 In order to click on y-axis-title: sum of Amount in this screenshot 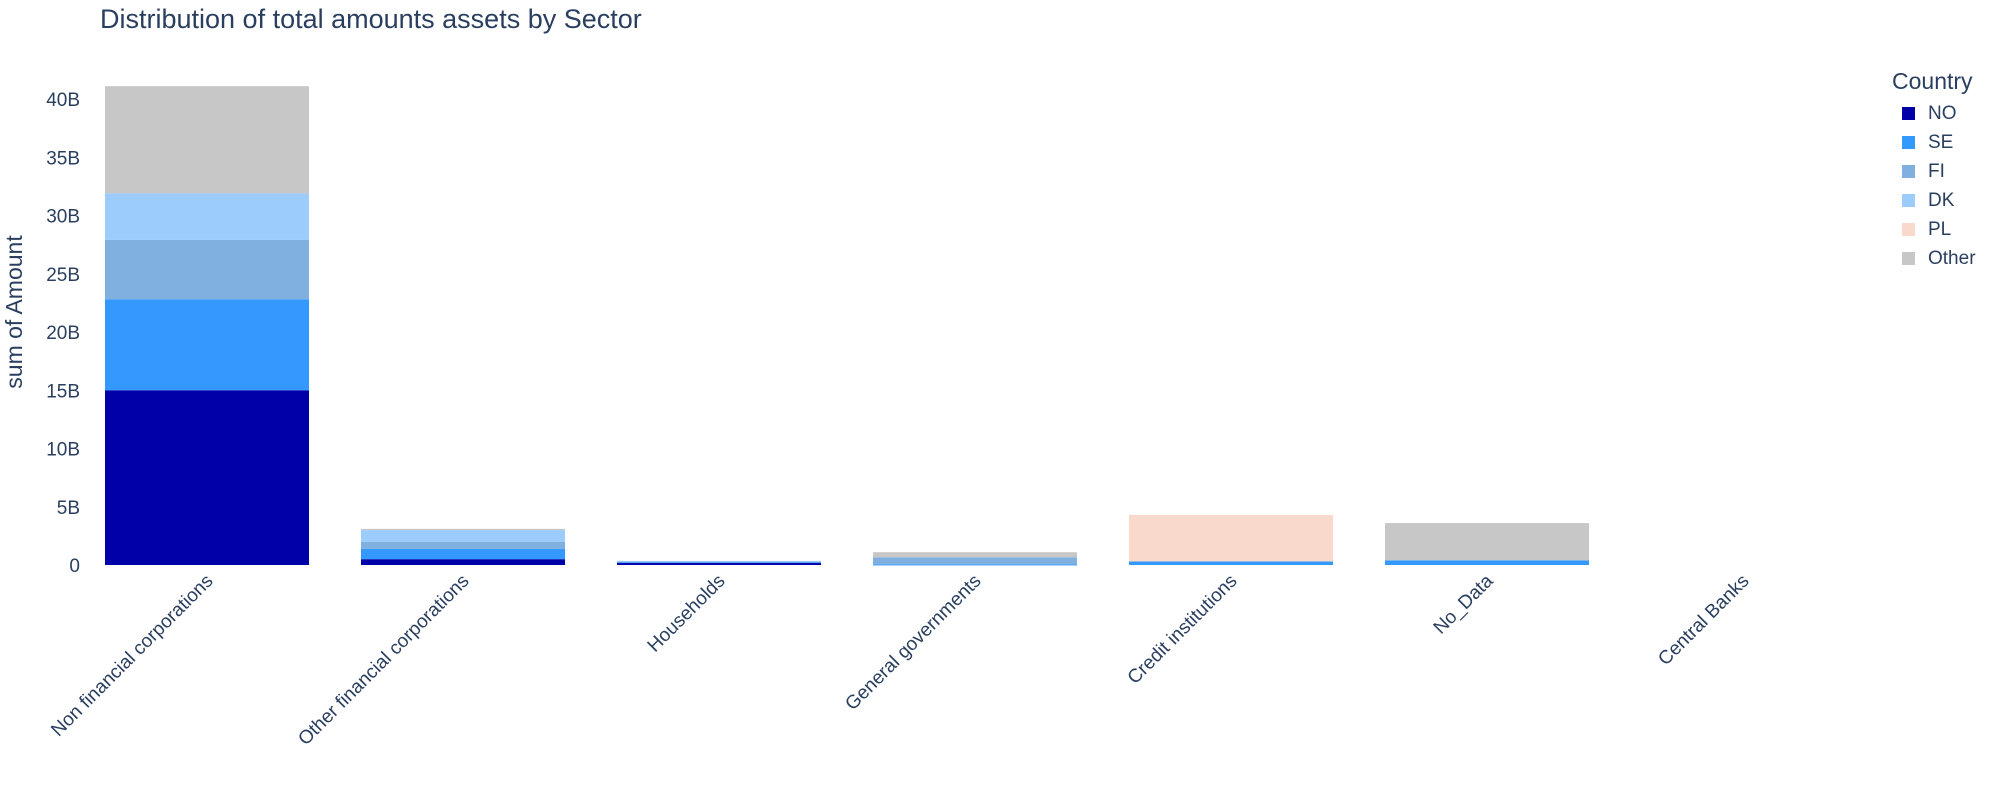, I will do `click(14, 312)`.